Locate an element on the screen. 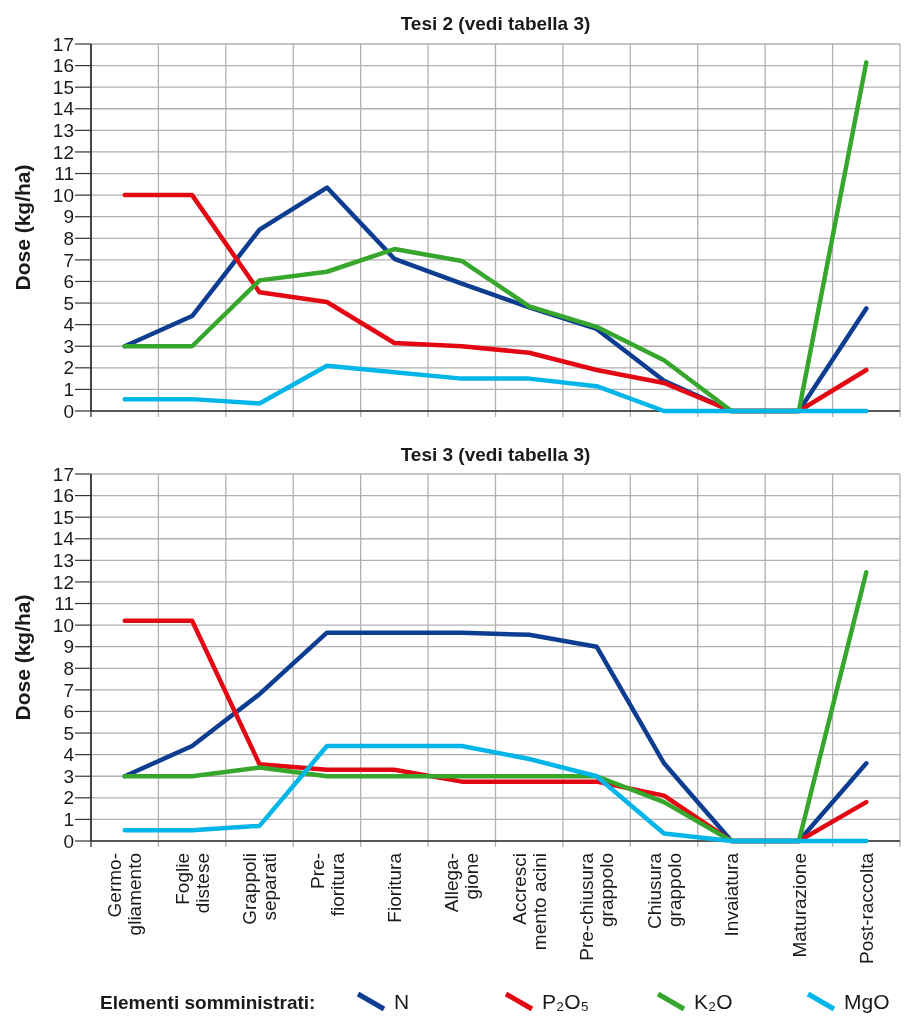 The height and width of the screenshot is (1020, 906). legend-label: P₂O₅ is located at coordinates (565, 1002).